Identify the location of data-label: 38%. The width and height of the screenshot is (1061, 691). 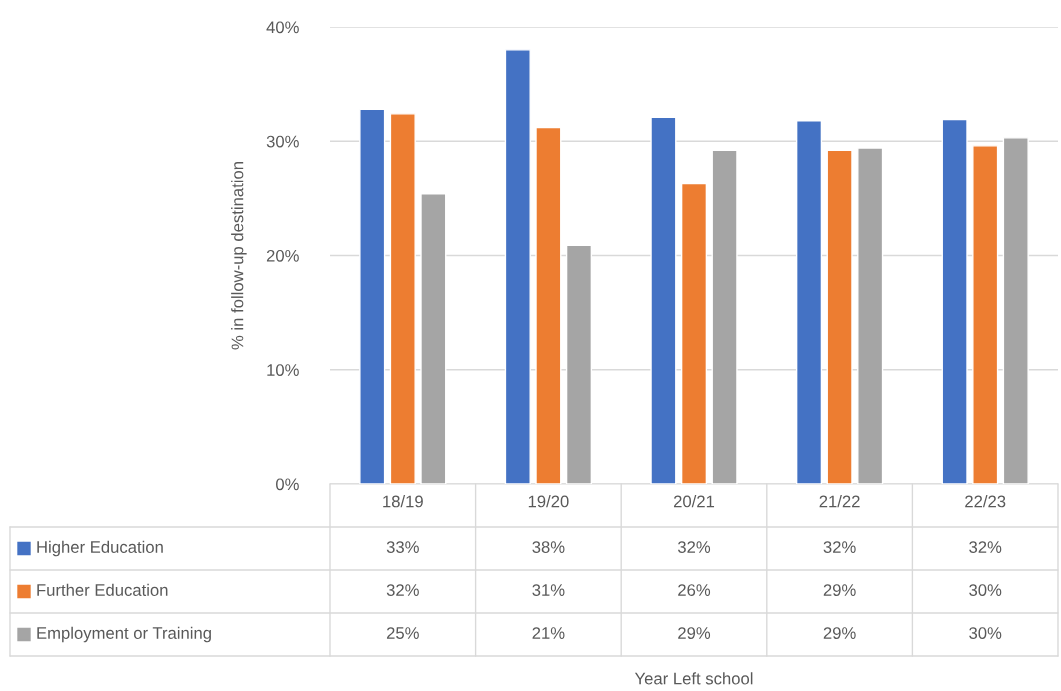
(548, 547).